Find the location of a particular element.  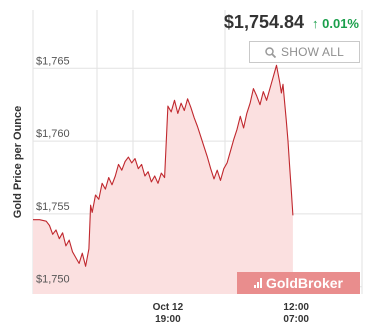

price-header: $1,754.84 ↑ 0.01% is located at coordinates (291, 22).